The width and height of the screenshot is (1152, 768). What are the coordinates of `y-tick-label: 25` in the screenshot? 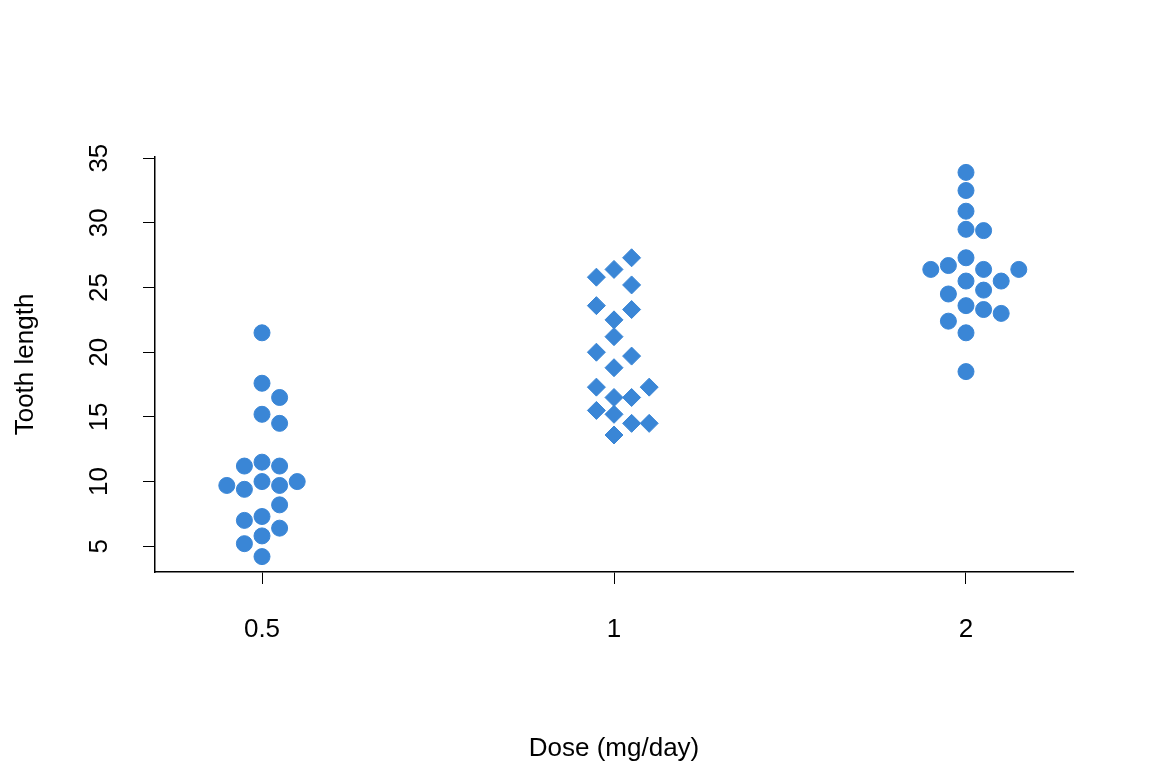 It's located at (98, 287).